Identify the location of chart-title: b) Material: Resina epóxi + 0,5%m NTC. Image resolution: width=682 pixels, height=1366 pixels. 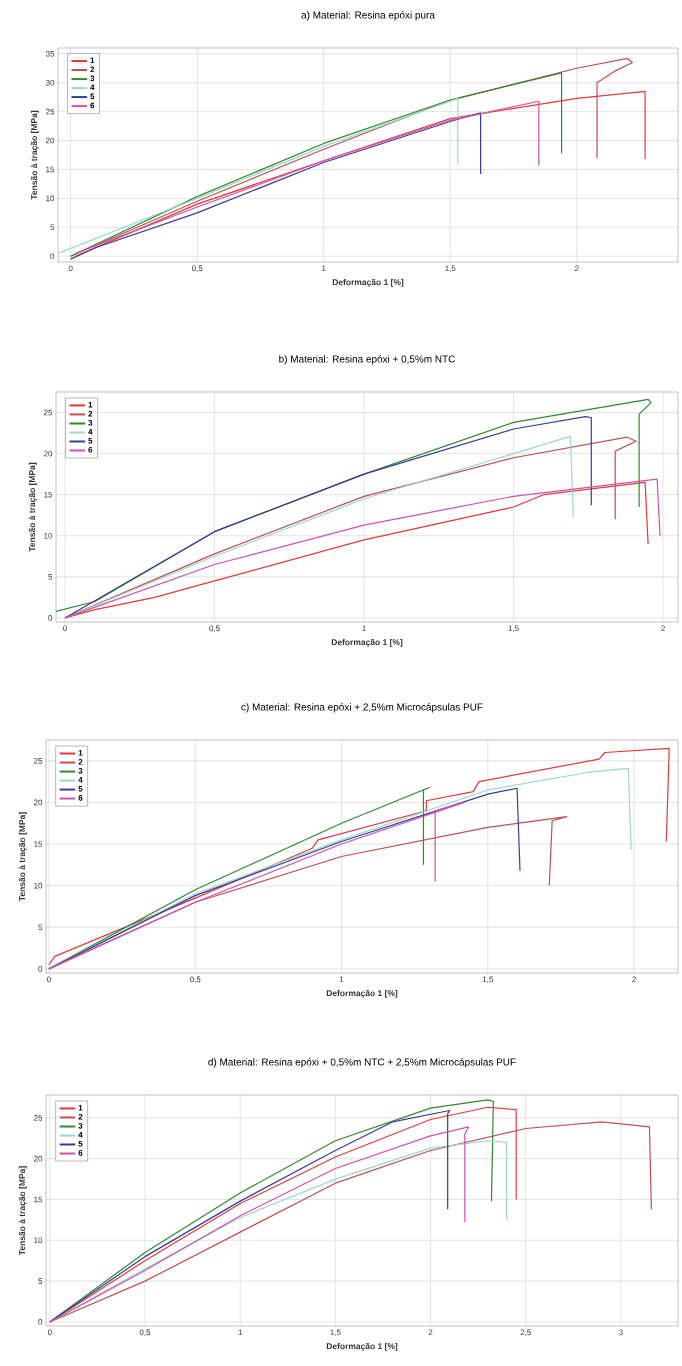
(367, 360).